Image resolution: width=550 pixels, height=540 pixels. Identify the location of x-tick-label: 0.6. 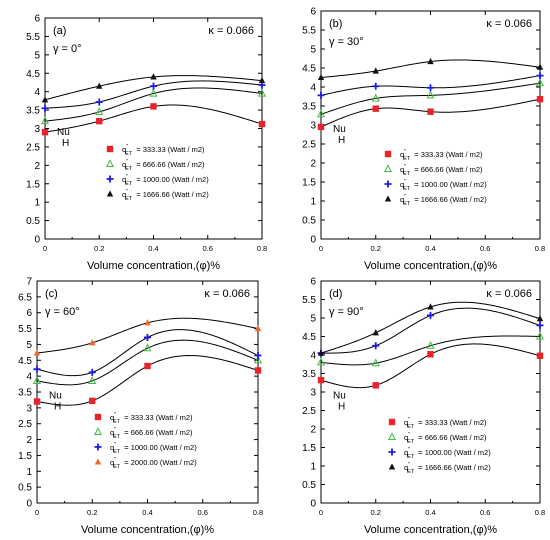
(485, 248).